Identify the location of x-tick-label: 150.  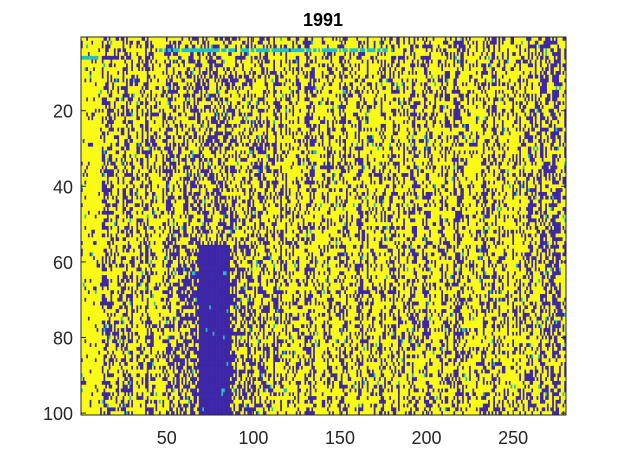
(340, 438).